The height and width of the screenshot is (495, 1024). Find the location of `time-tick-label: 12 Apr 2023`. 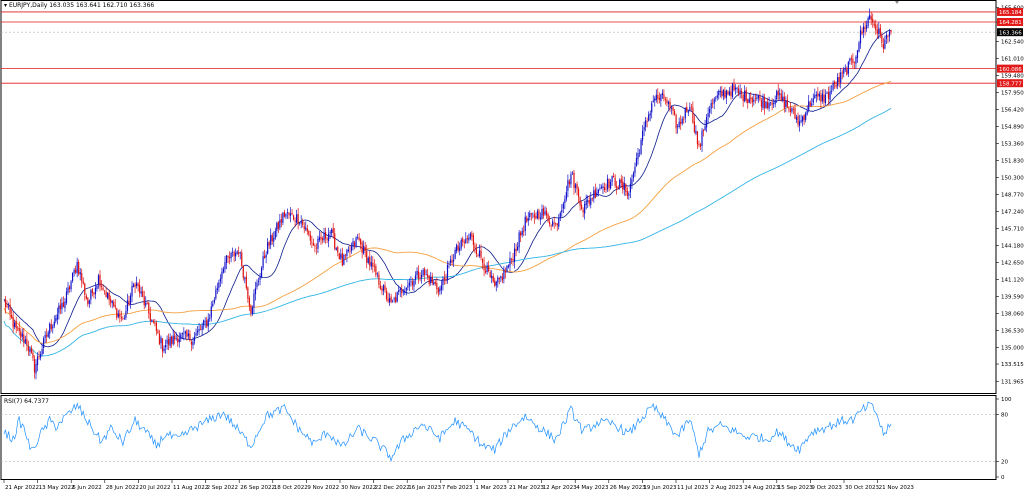

time-tick-label: 12 Apr 2023 is located at coordinates (560, 488).